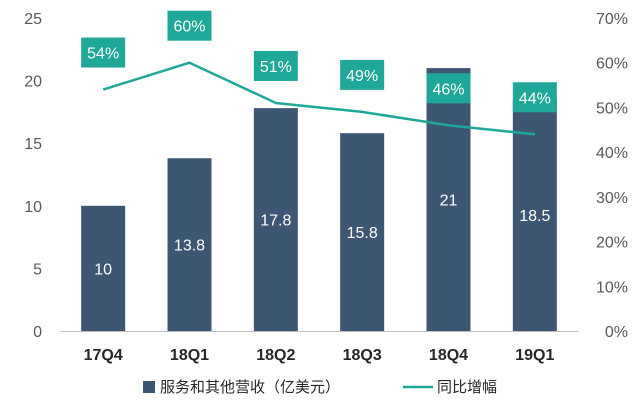  Describe the element at coordinates (250, 387) in the screenshot. I see `legend-bar-label: 服务和其他营收（亿美元）` at that location.